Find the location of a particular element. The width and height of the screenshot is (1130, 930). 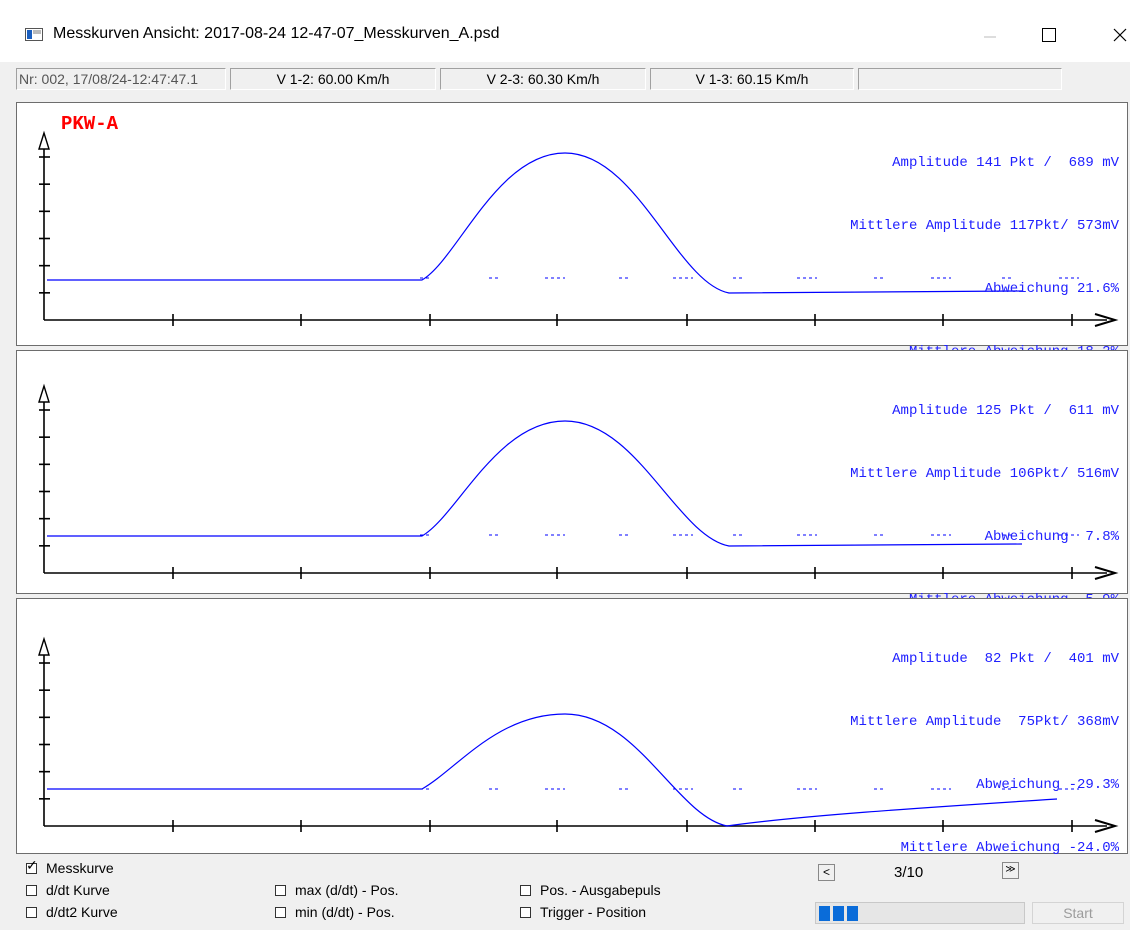

mean-amplitude-line: Mittlere Amplitude 117Pkt/ 573mV is located at coordinates (984, 226).